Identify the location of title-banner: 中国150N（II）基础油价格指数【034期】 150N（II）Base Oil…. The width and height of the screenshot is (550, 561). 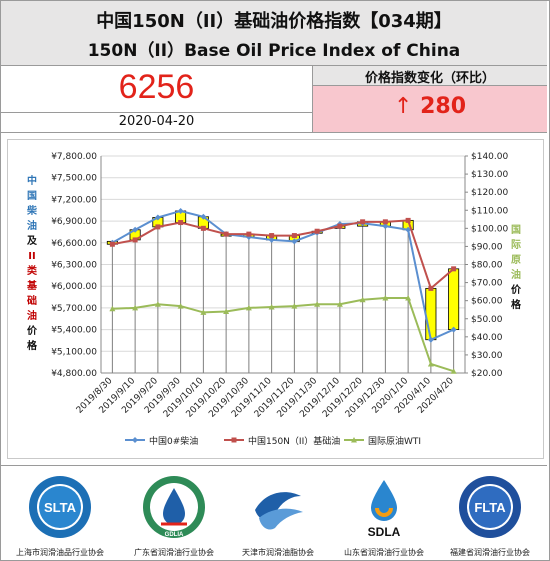
(274, 33).